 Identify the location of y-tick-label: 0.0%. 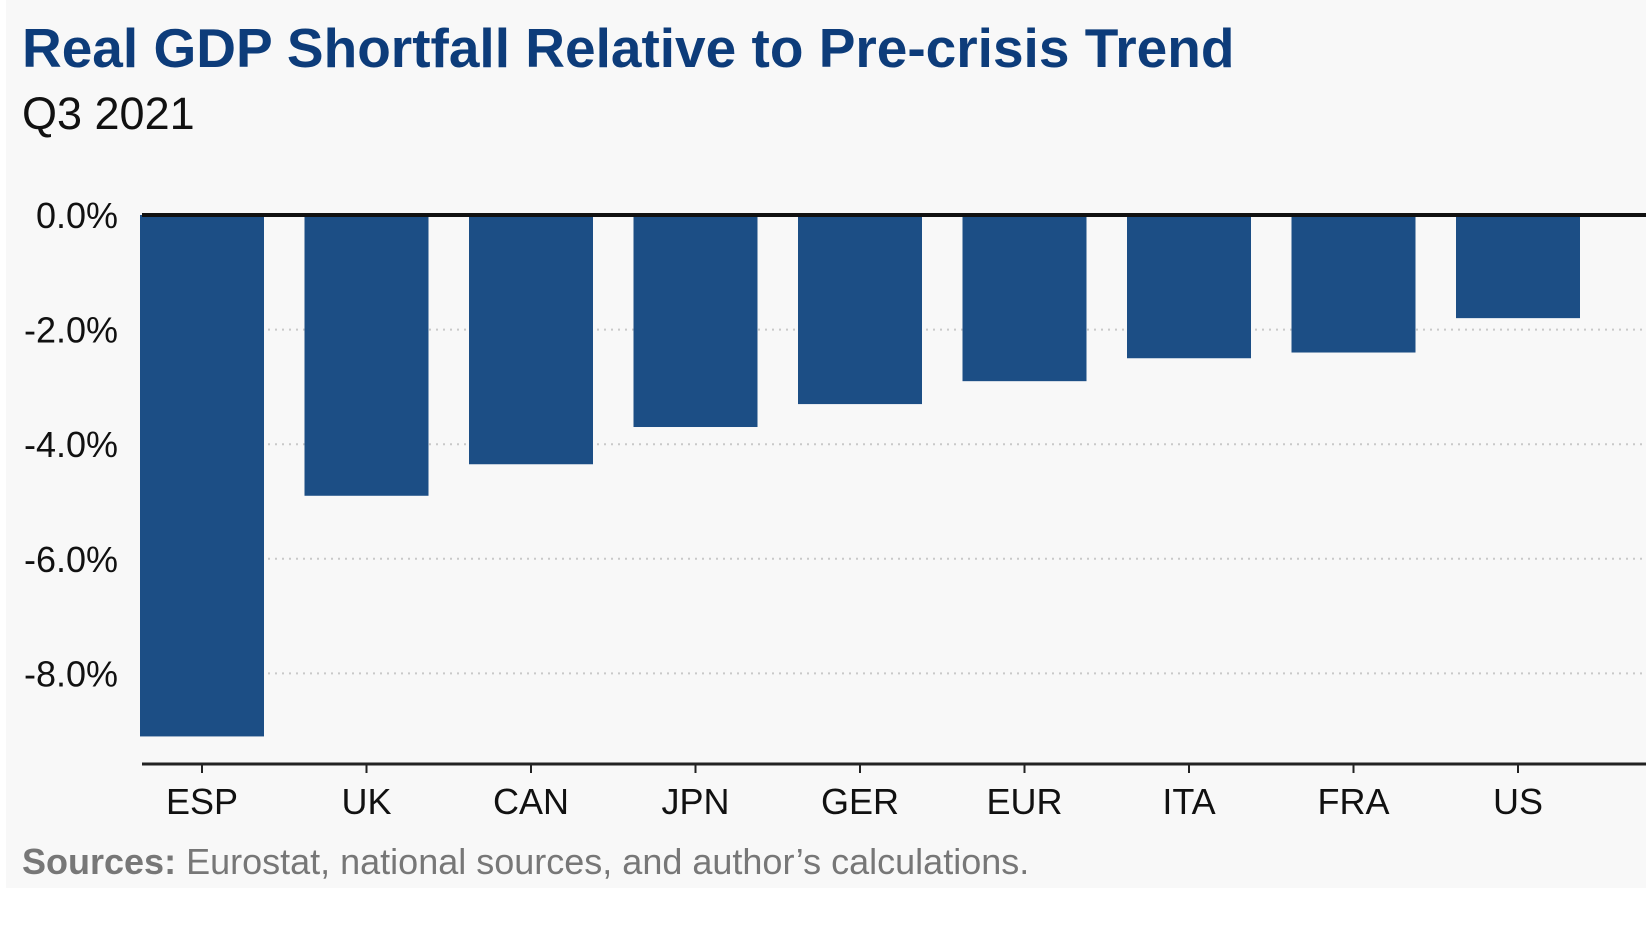
(77, 215).